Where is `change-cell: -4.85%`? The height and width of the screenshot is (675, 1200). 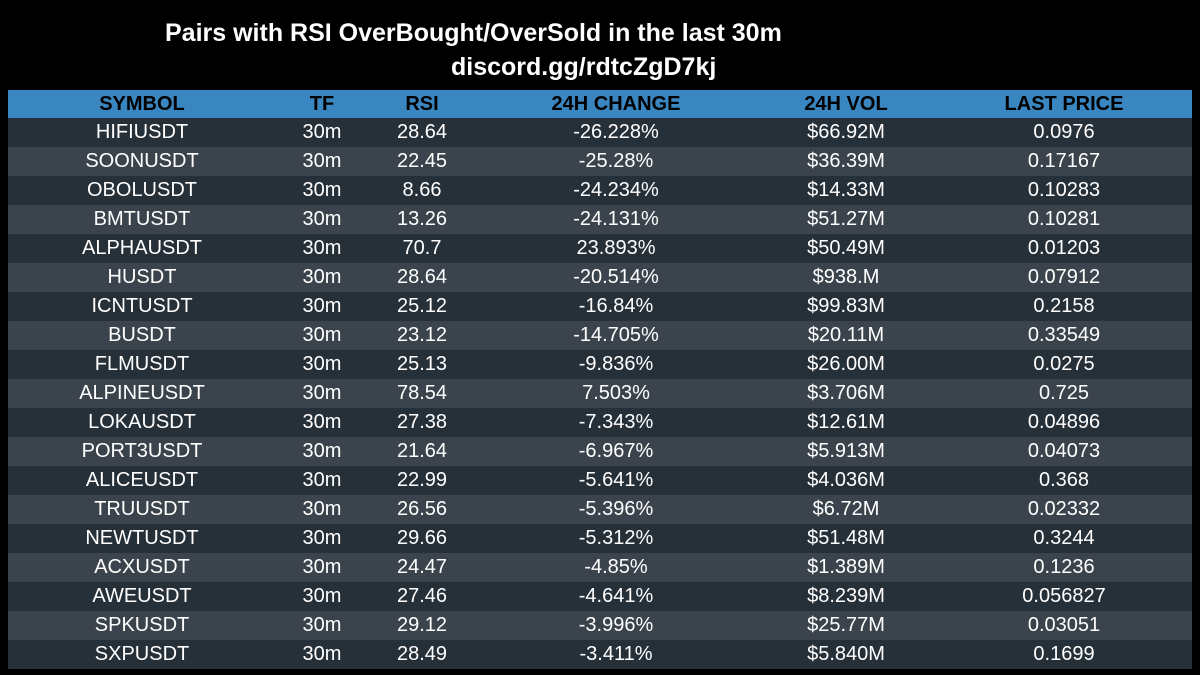
change-cell: -4.85% is located at coordinates (616, 567).